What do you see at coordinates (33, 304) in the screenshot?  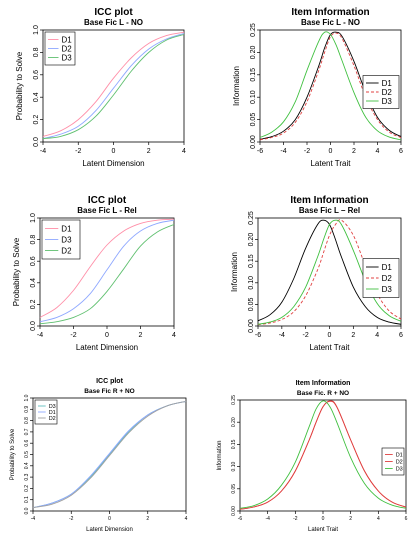 I see `y-tick-label: 0.2` at bounding box center [33, 304].